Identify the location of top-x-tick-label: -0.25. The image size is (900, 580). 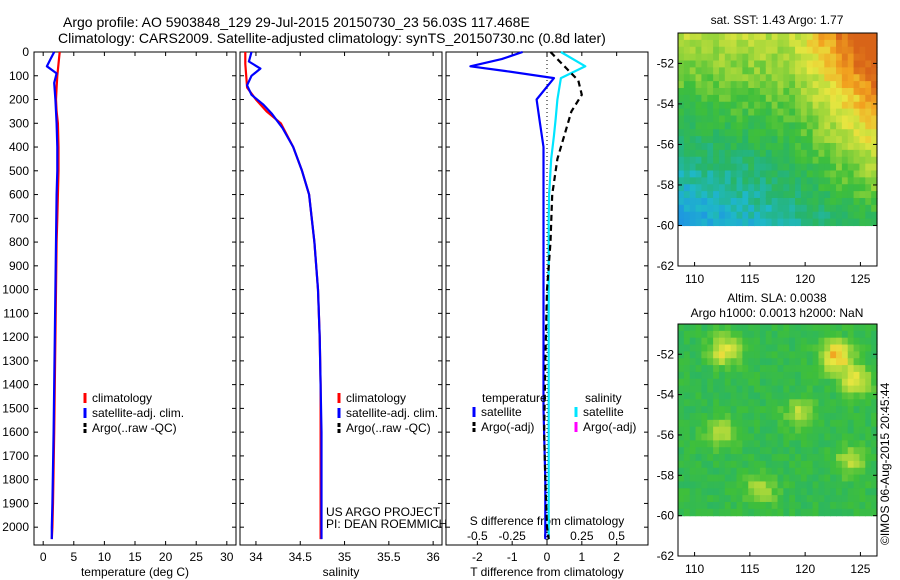
(512, 536).